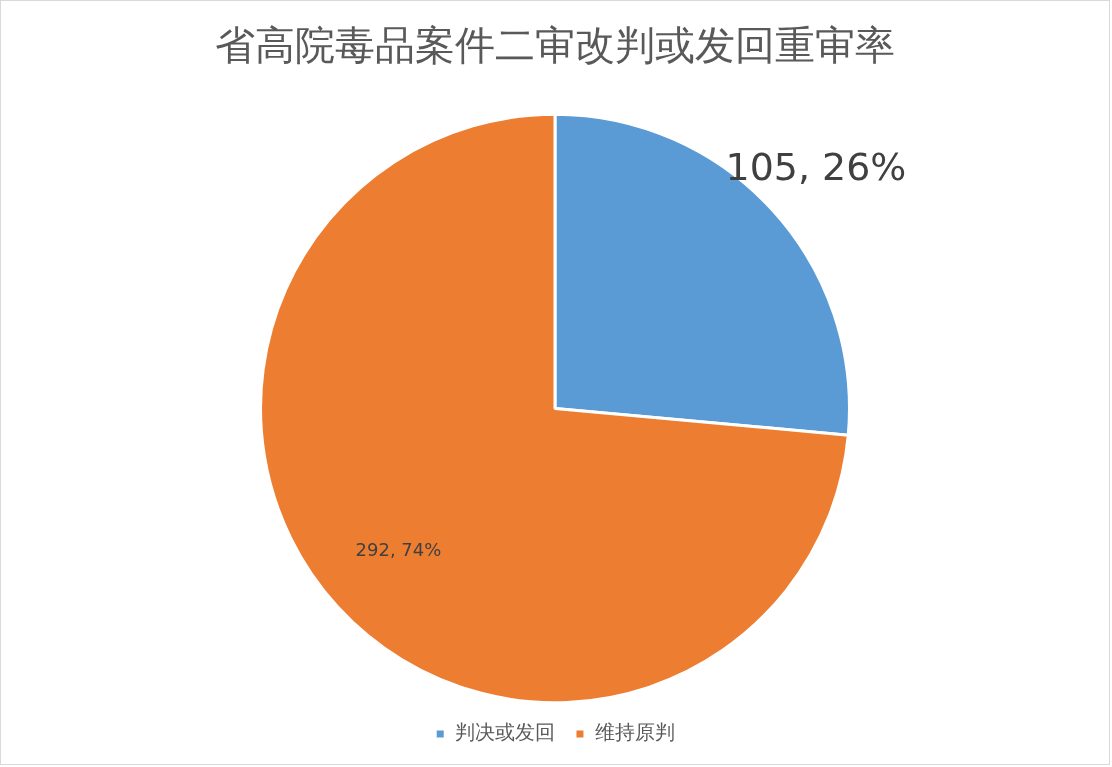 Image resolution: width=1112 pixels, height=767 pixels. Describe the element at coordinates (816, 167) in the screenshot. I see `data-label: 105, 26%` at that location.